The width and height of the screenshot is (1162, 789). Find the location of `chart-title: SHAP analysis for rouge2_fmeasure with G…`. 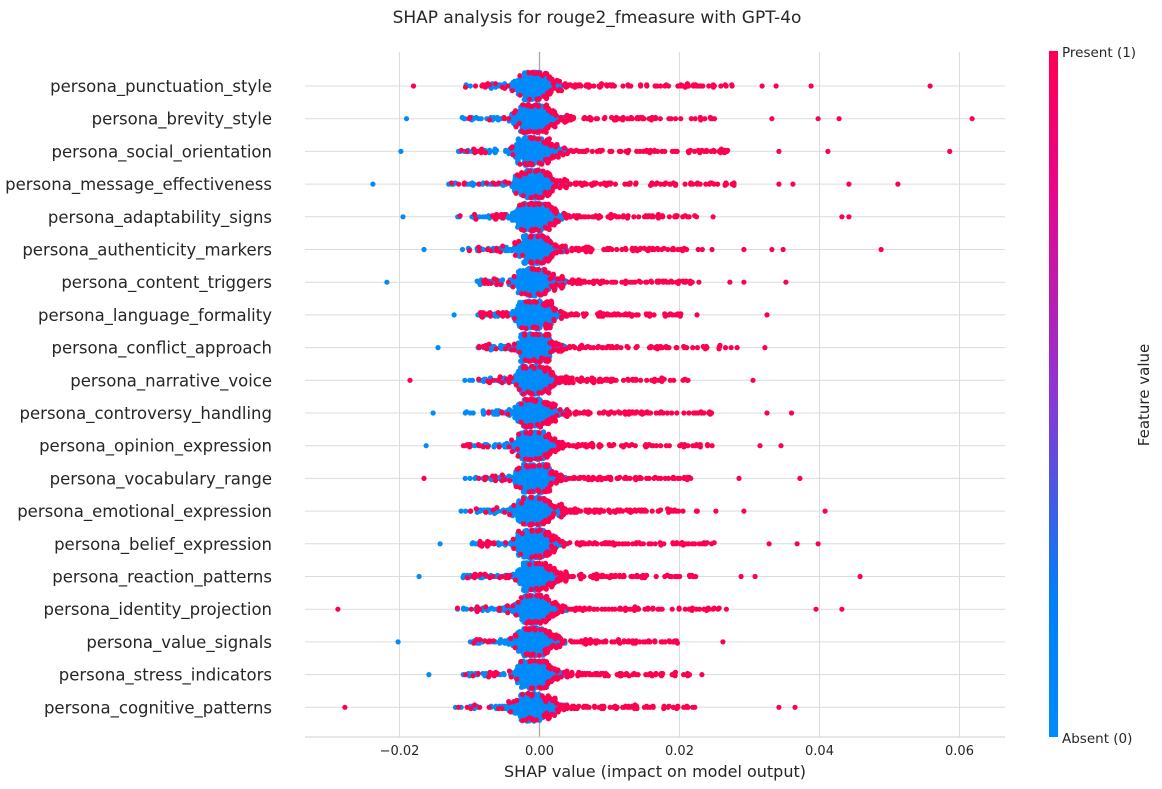

chart-title: SHAP analysis for rouge2_fmeasure with G… is located at coordinates (597, 18).